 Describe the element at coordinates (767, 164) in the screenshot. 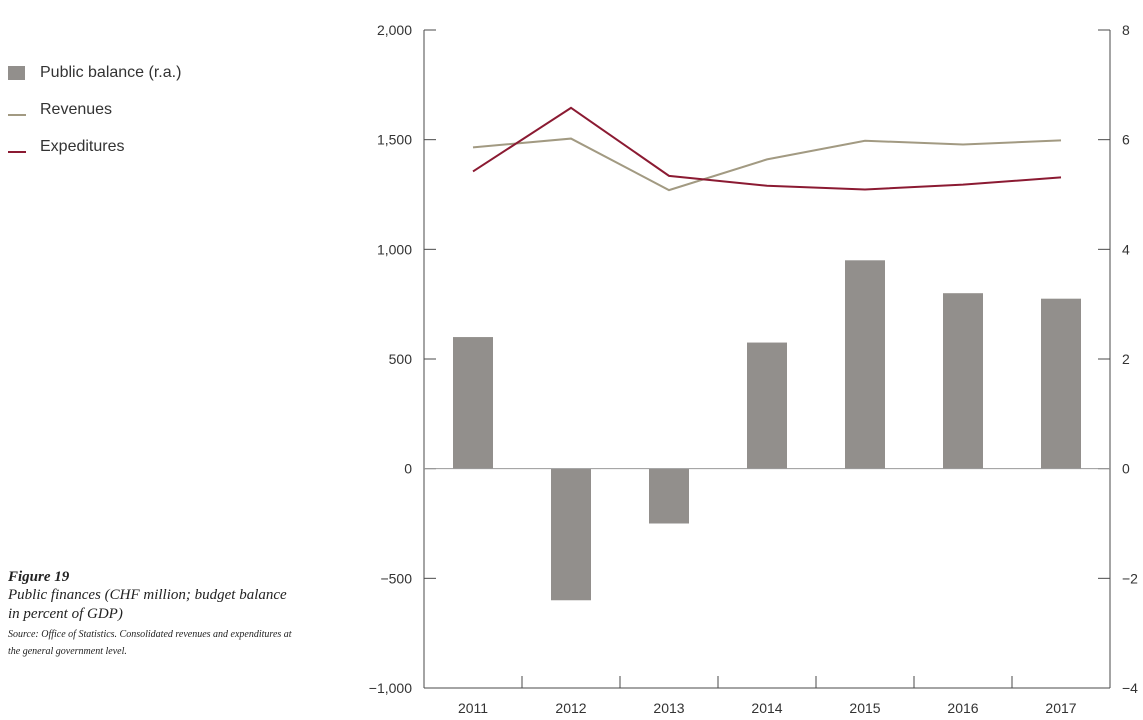

I see `line-revenues` at that location.